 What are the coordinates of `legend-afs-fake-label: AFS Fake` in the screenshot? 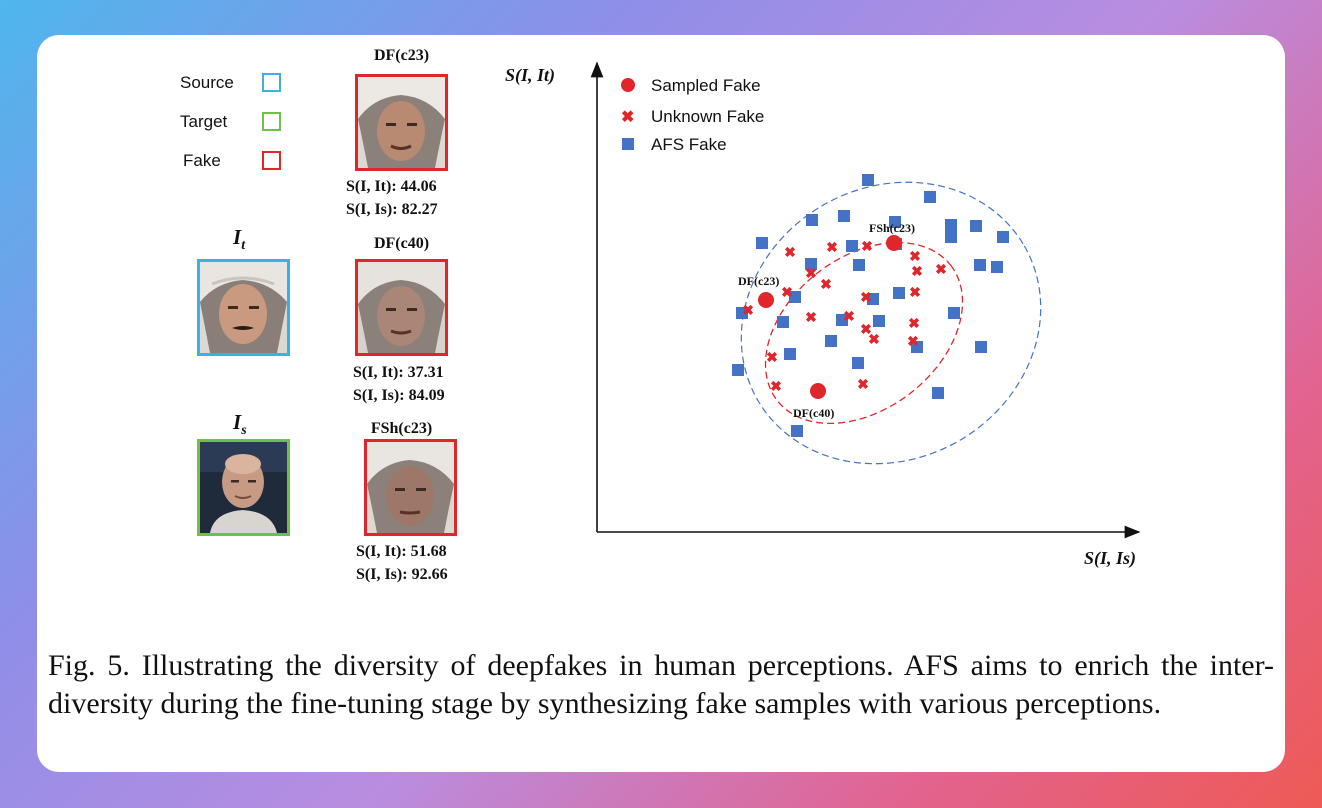 It's located at (689, 144).